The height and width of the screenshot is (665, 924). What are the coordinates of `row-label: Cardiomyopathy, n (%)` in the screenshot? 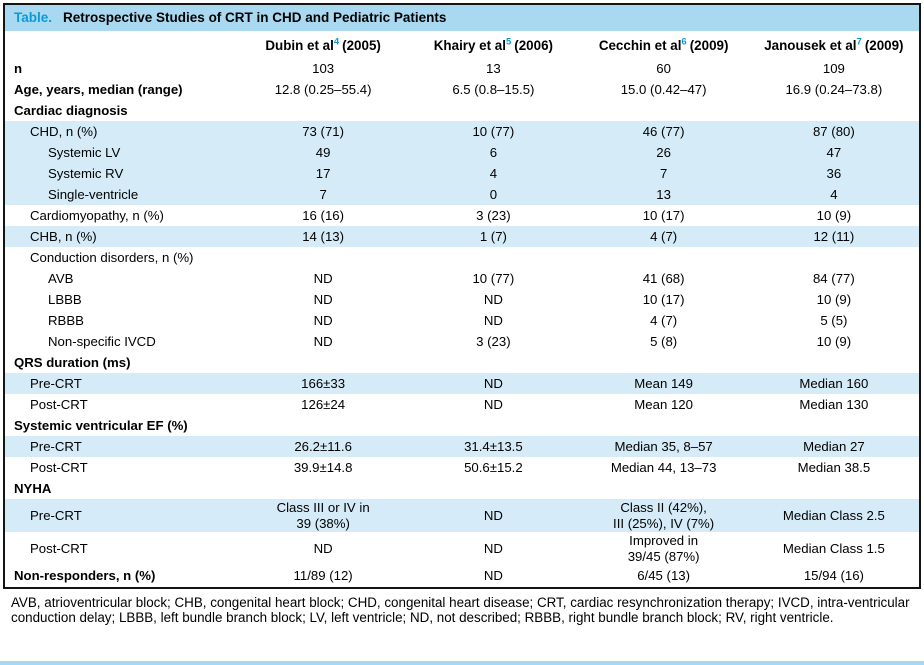 It's located at (97, 215).